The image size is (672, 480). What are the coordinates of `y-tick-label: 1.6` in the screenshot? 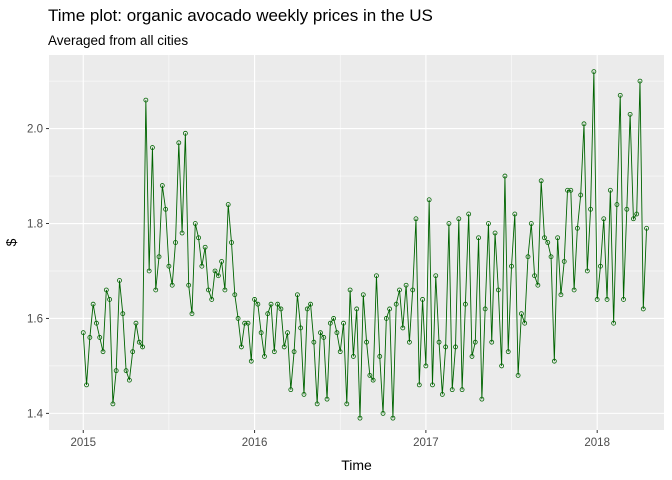 It's located at (35, 319).